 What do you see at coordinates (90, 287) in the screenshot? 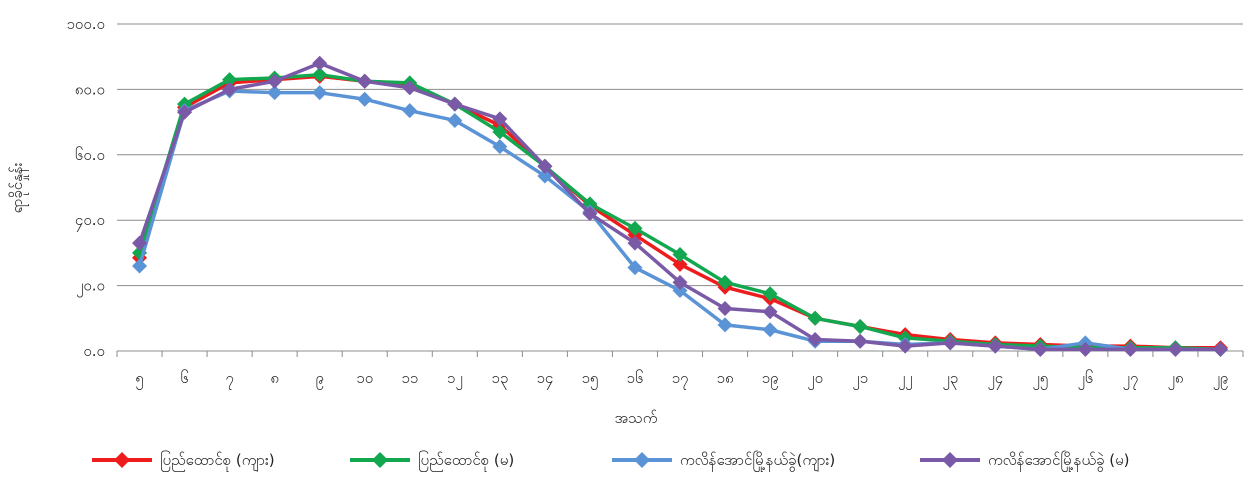
I see `y-tick-label: ၂၀.၀` at bounding box center [90, 287].